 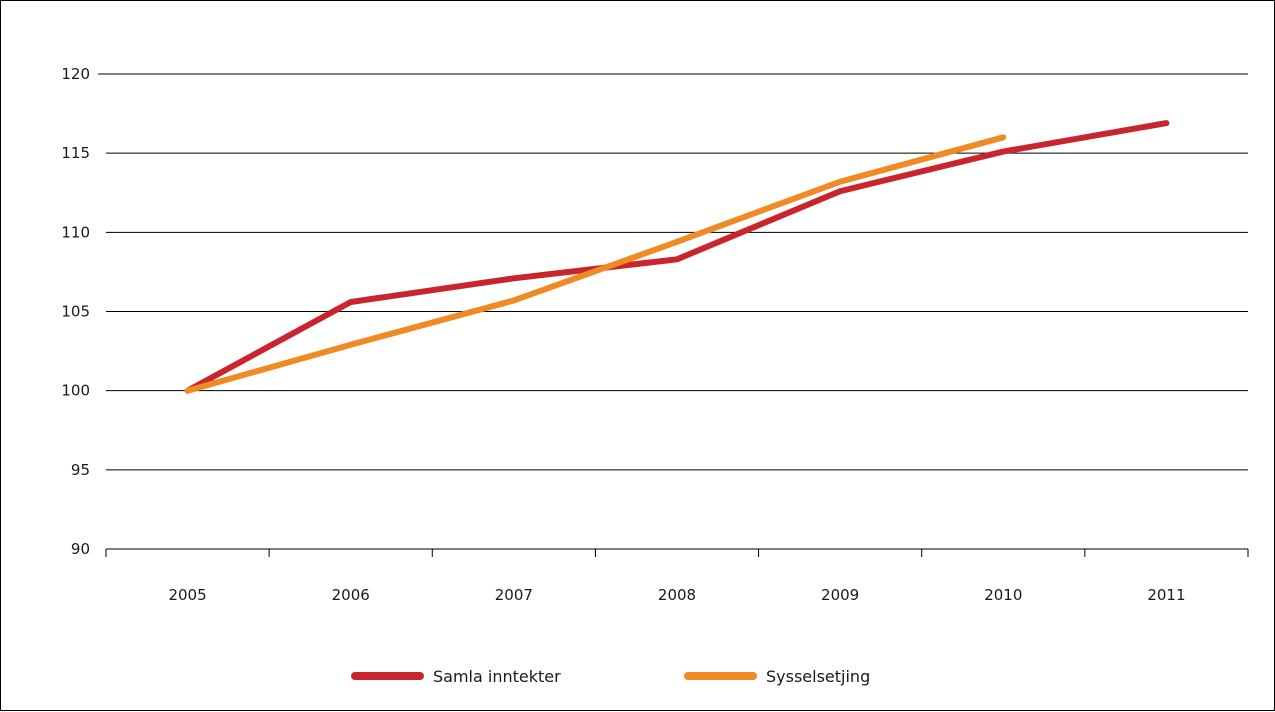 What do you see at coordinates (80, 470) in the screenshot?
I see `y-tick-label: 95` at bounding box center [80, 470].